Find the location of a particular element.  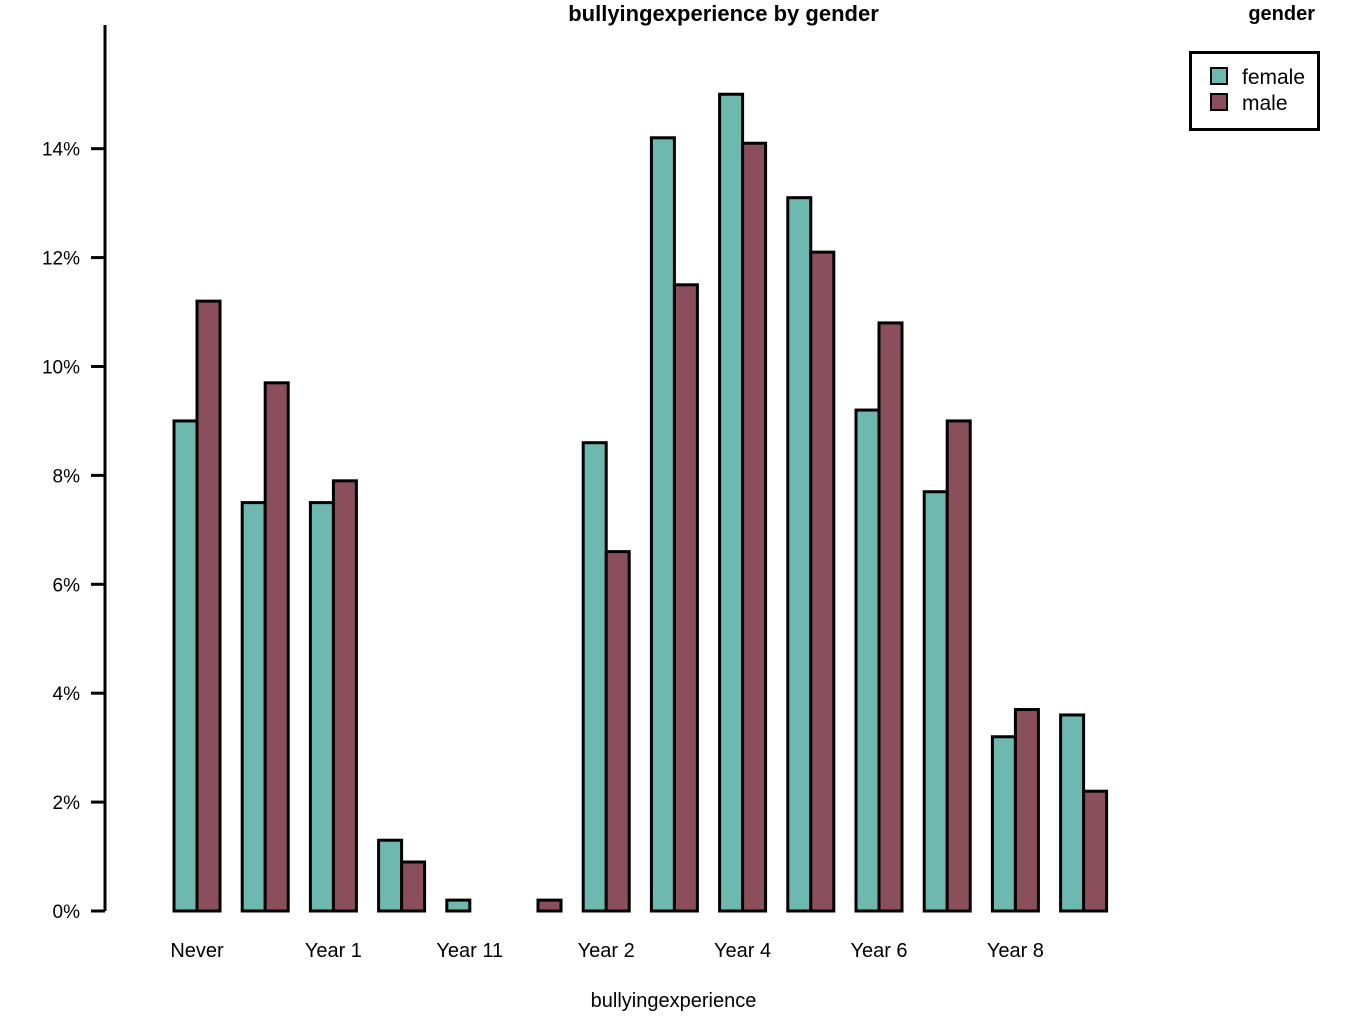

legend: female male is located at coordinates (1254, 91).